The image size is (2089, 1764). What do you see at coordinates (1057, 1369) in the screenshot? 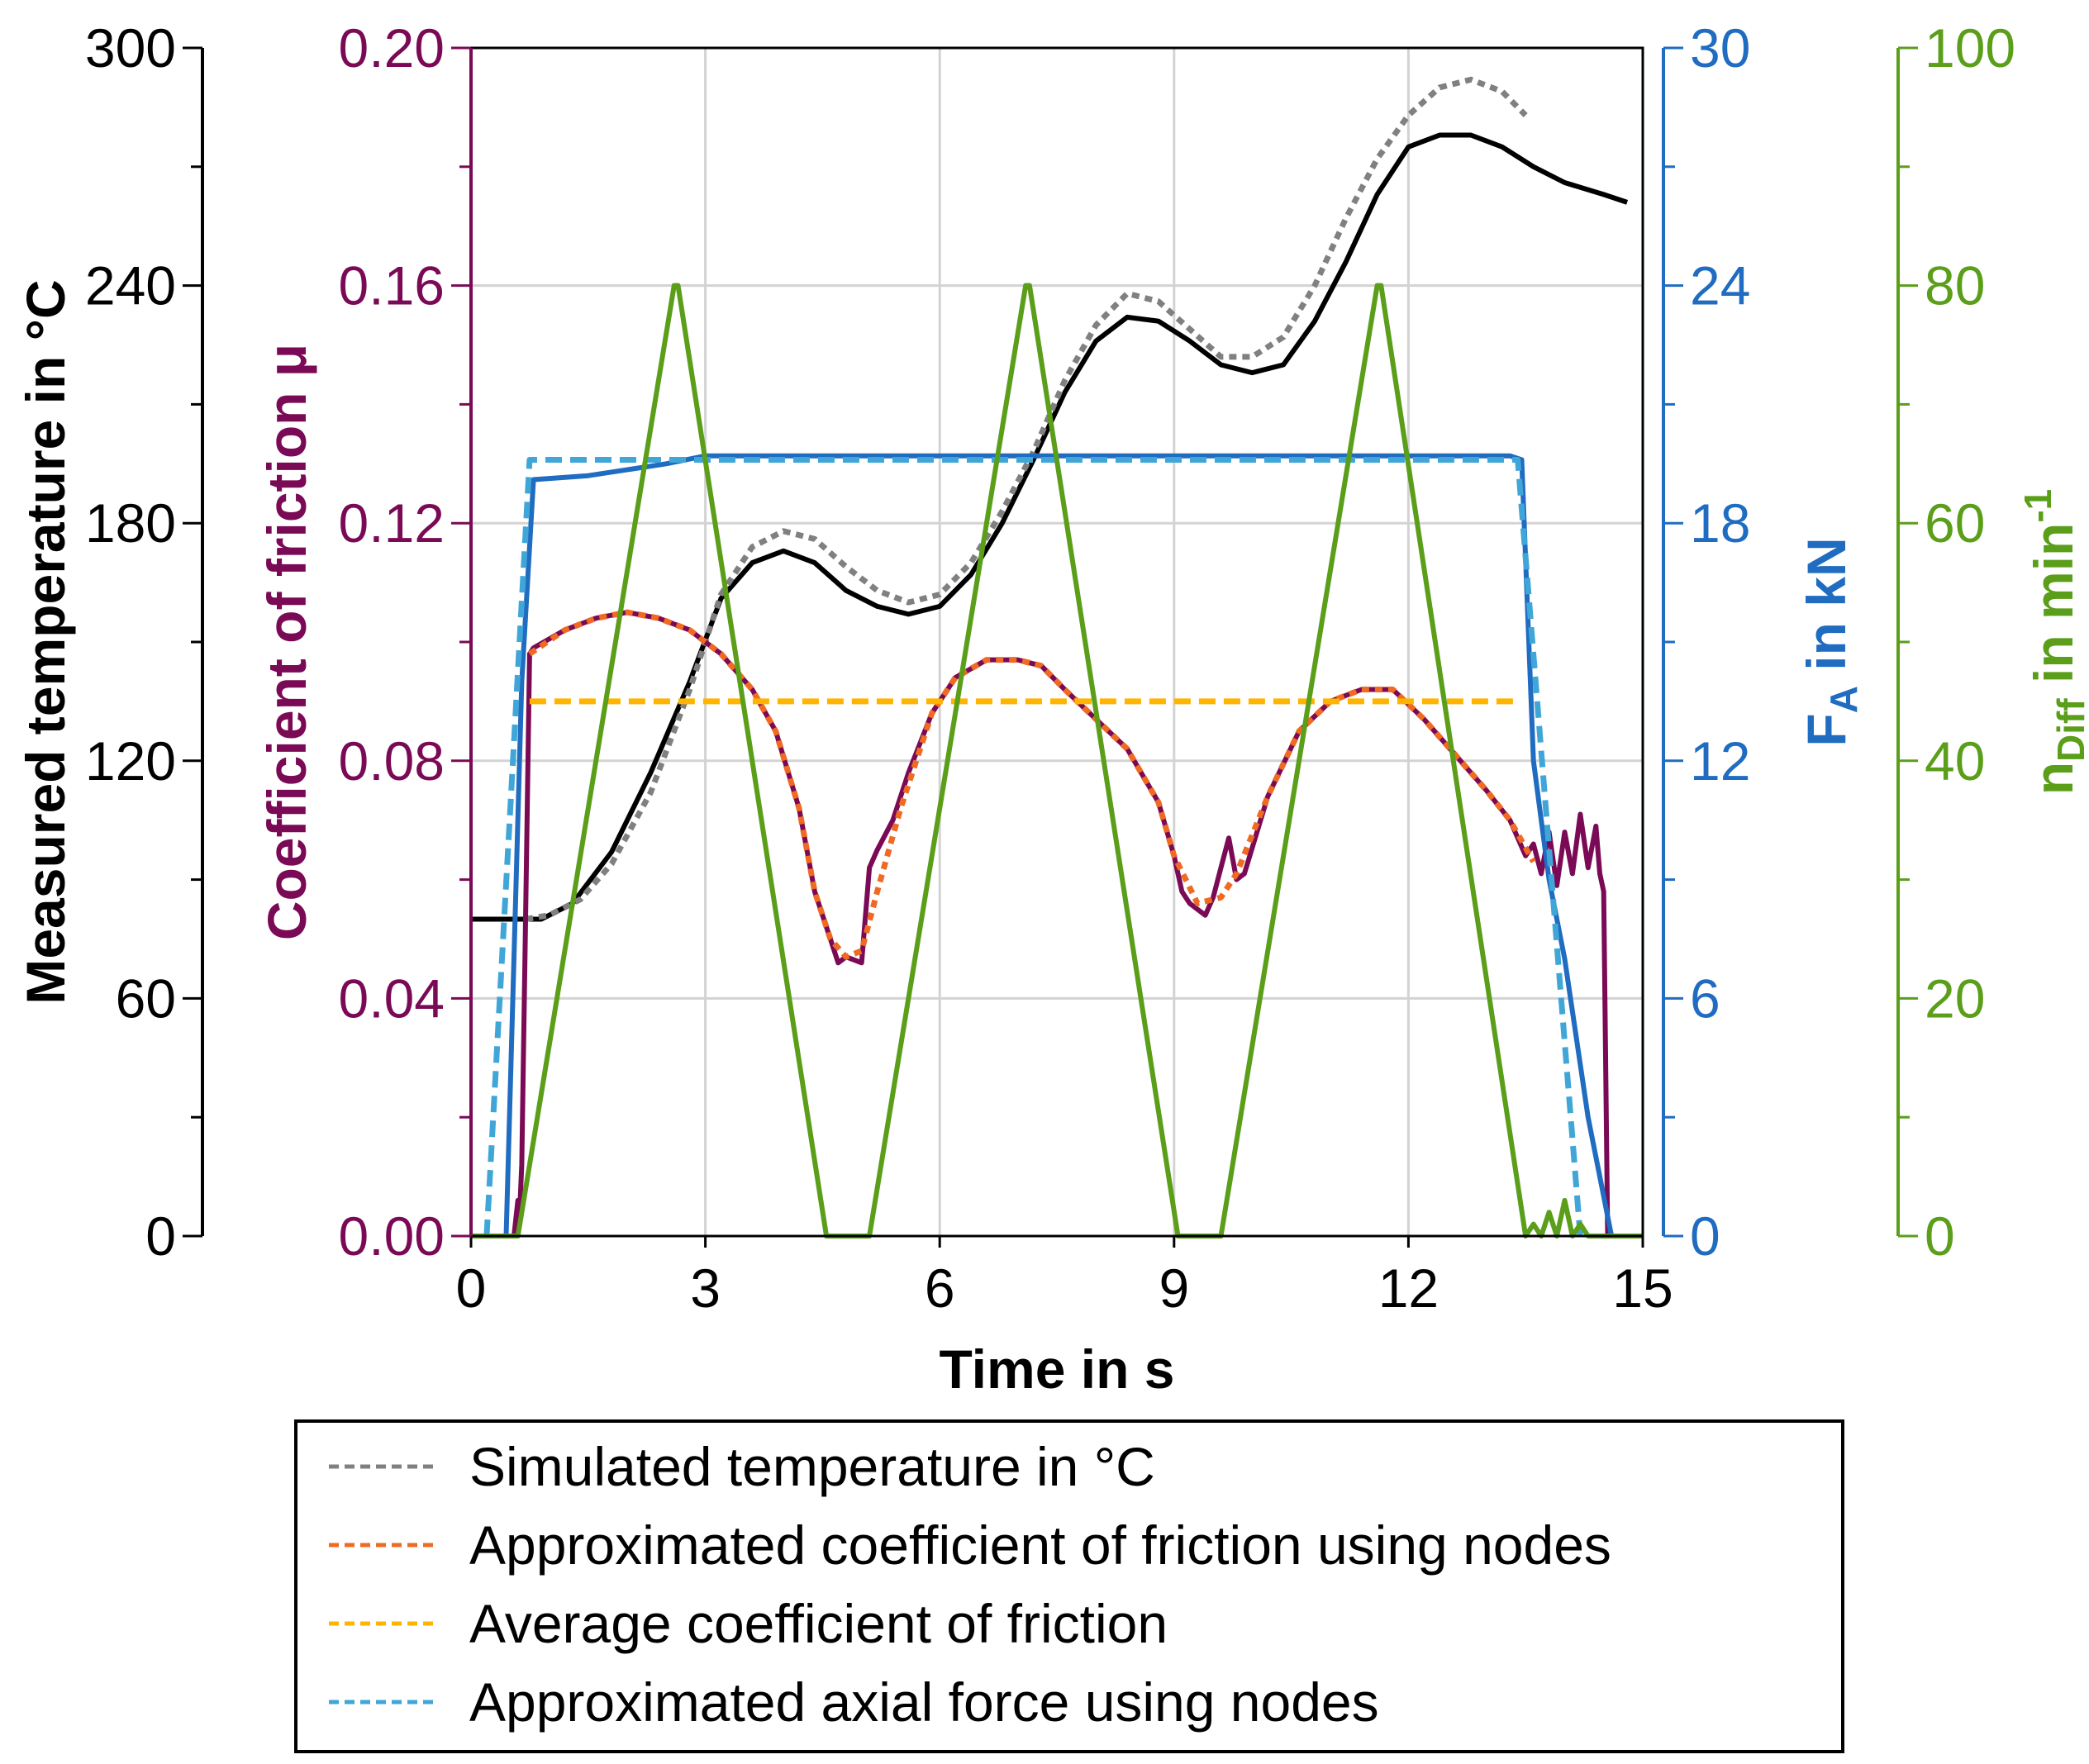
I see `x-axis-title: Time in s` at bounding box center [1057, 1369].